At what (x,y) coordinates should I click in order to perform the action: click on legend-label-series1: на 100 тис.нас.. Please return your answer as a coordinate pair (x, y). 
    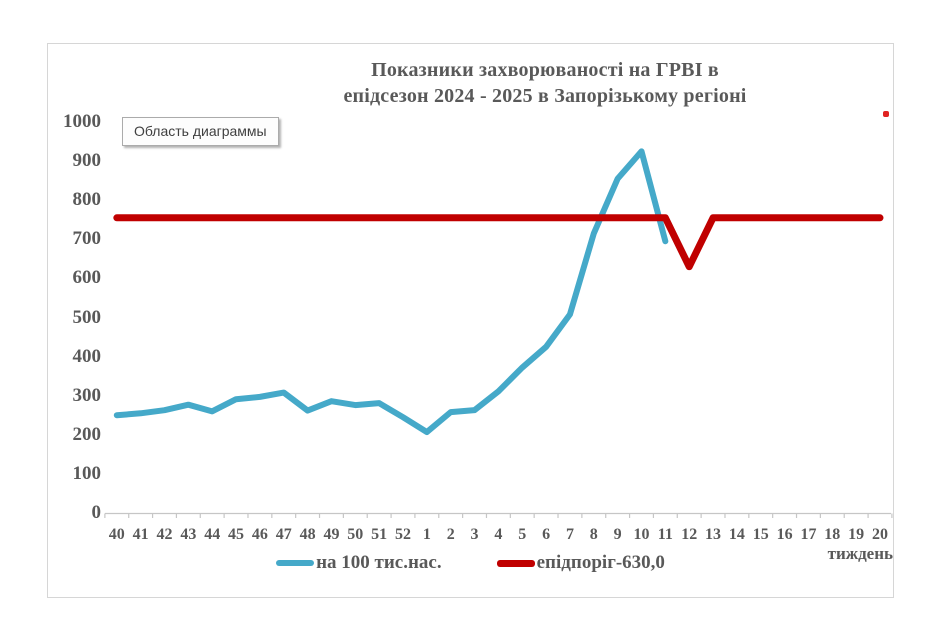
    Looking at the image, I should click on (379, 562).